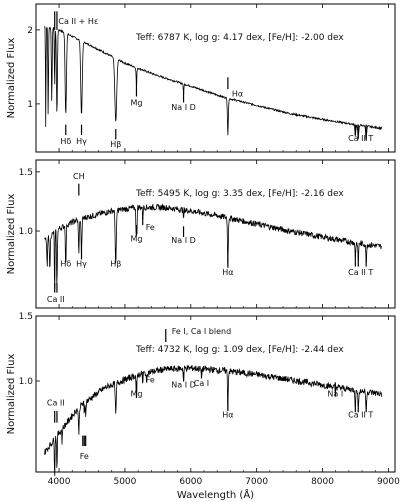 The image size is (400, 502). Describe the element at coordinates (388, 482) in the screenshot. I see `x-tick-label: 9000` at that location.